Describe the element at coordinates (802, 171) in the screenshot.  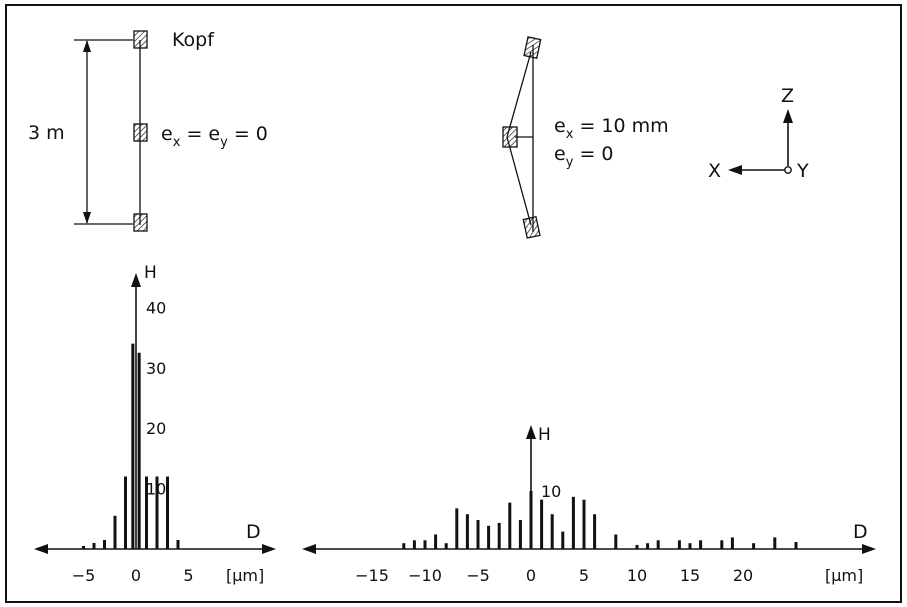
I see `y-label: Y` at that location.